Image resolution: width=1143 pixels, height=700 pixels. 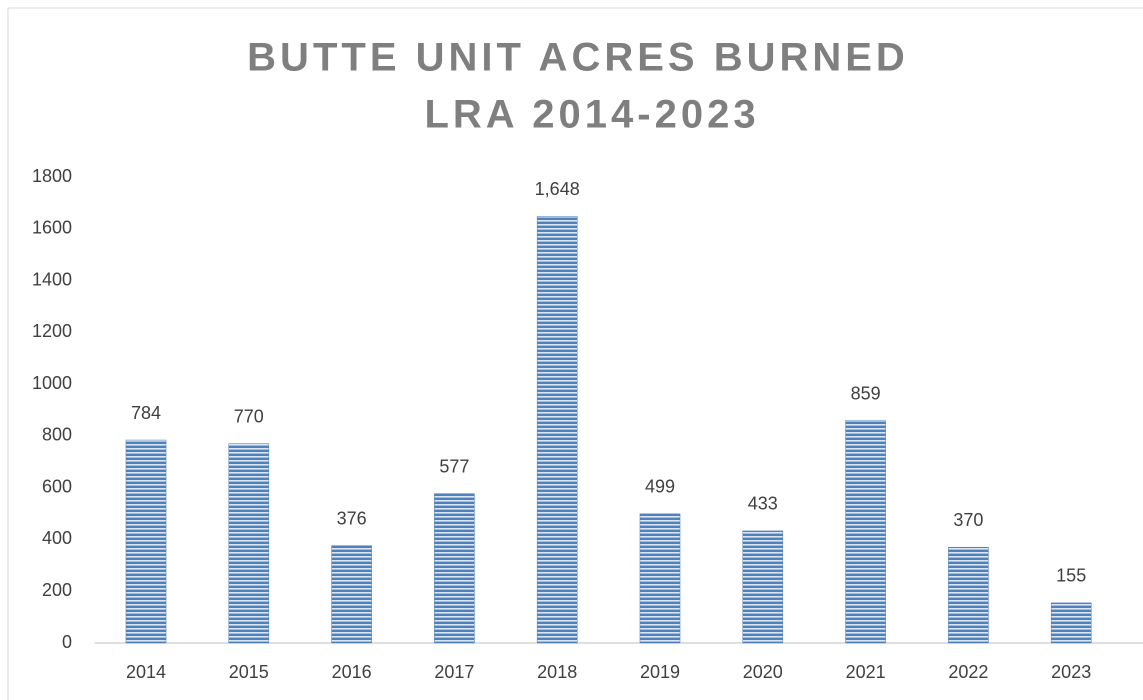 I want to click on x-tick-label: 2020, so click(x=763, y=672).